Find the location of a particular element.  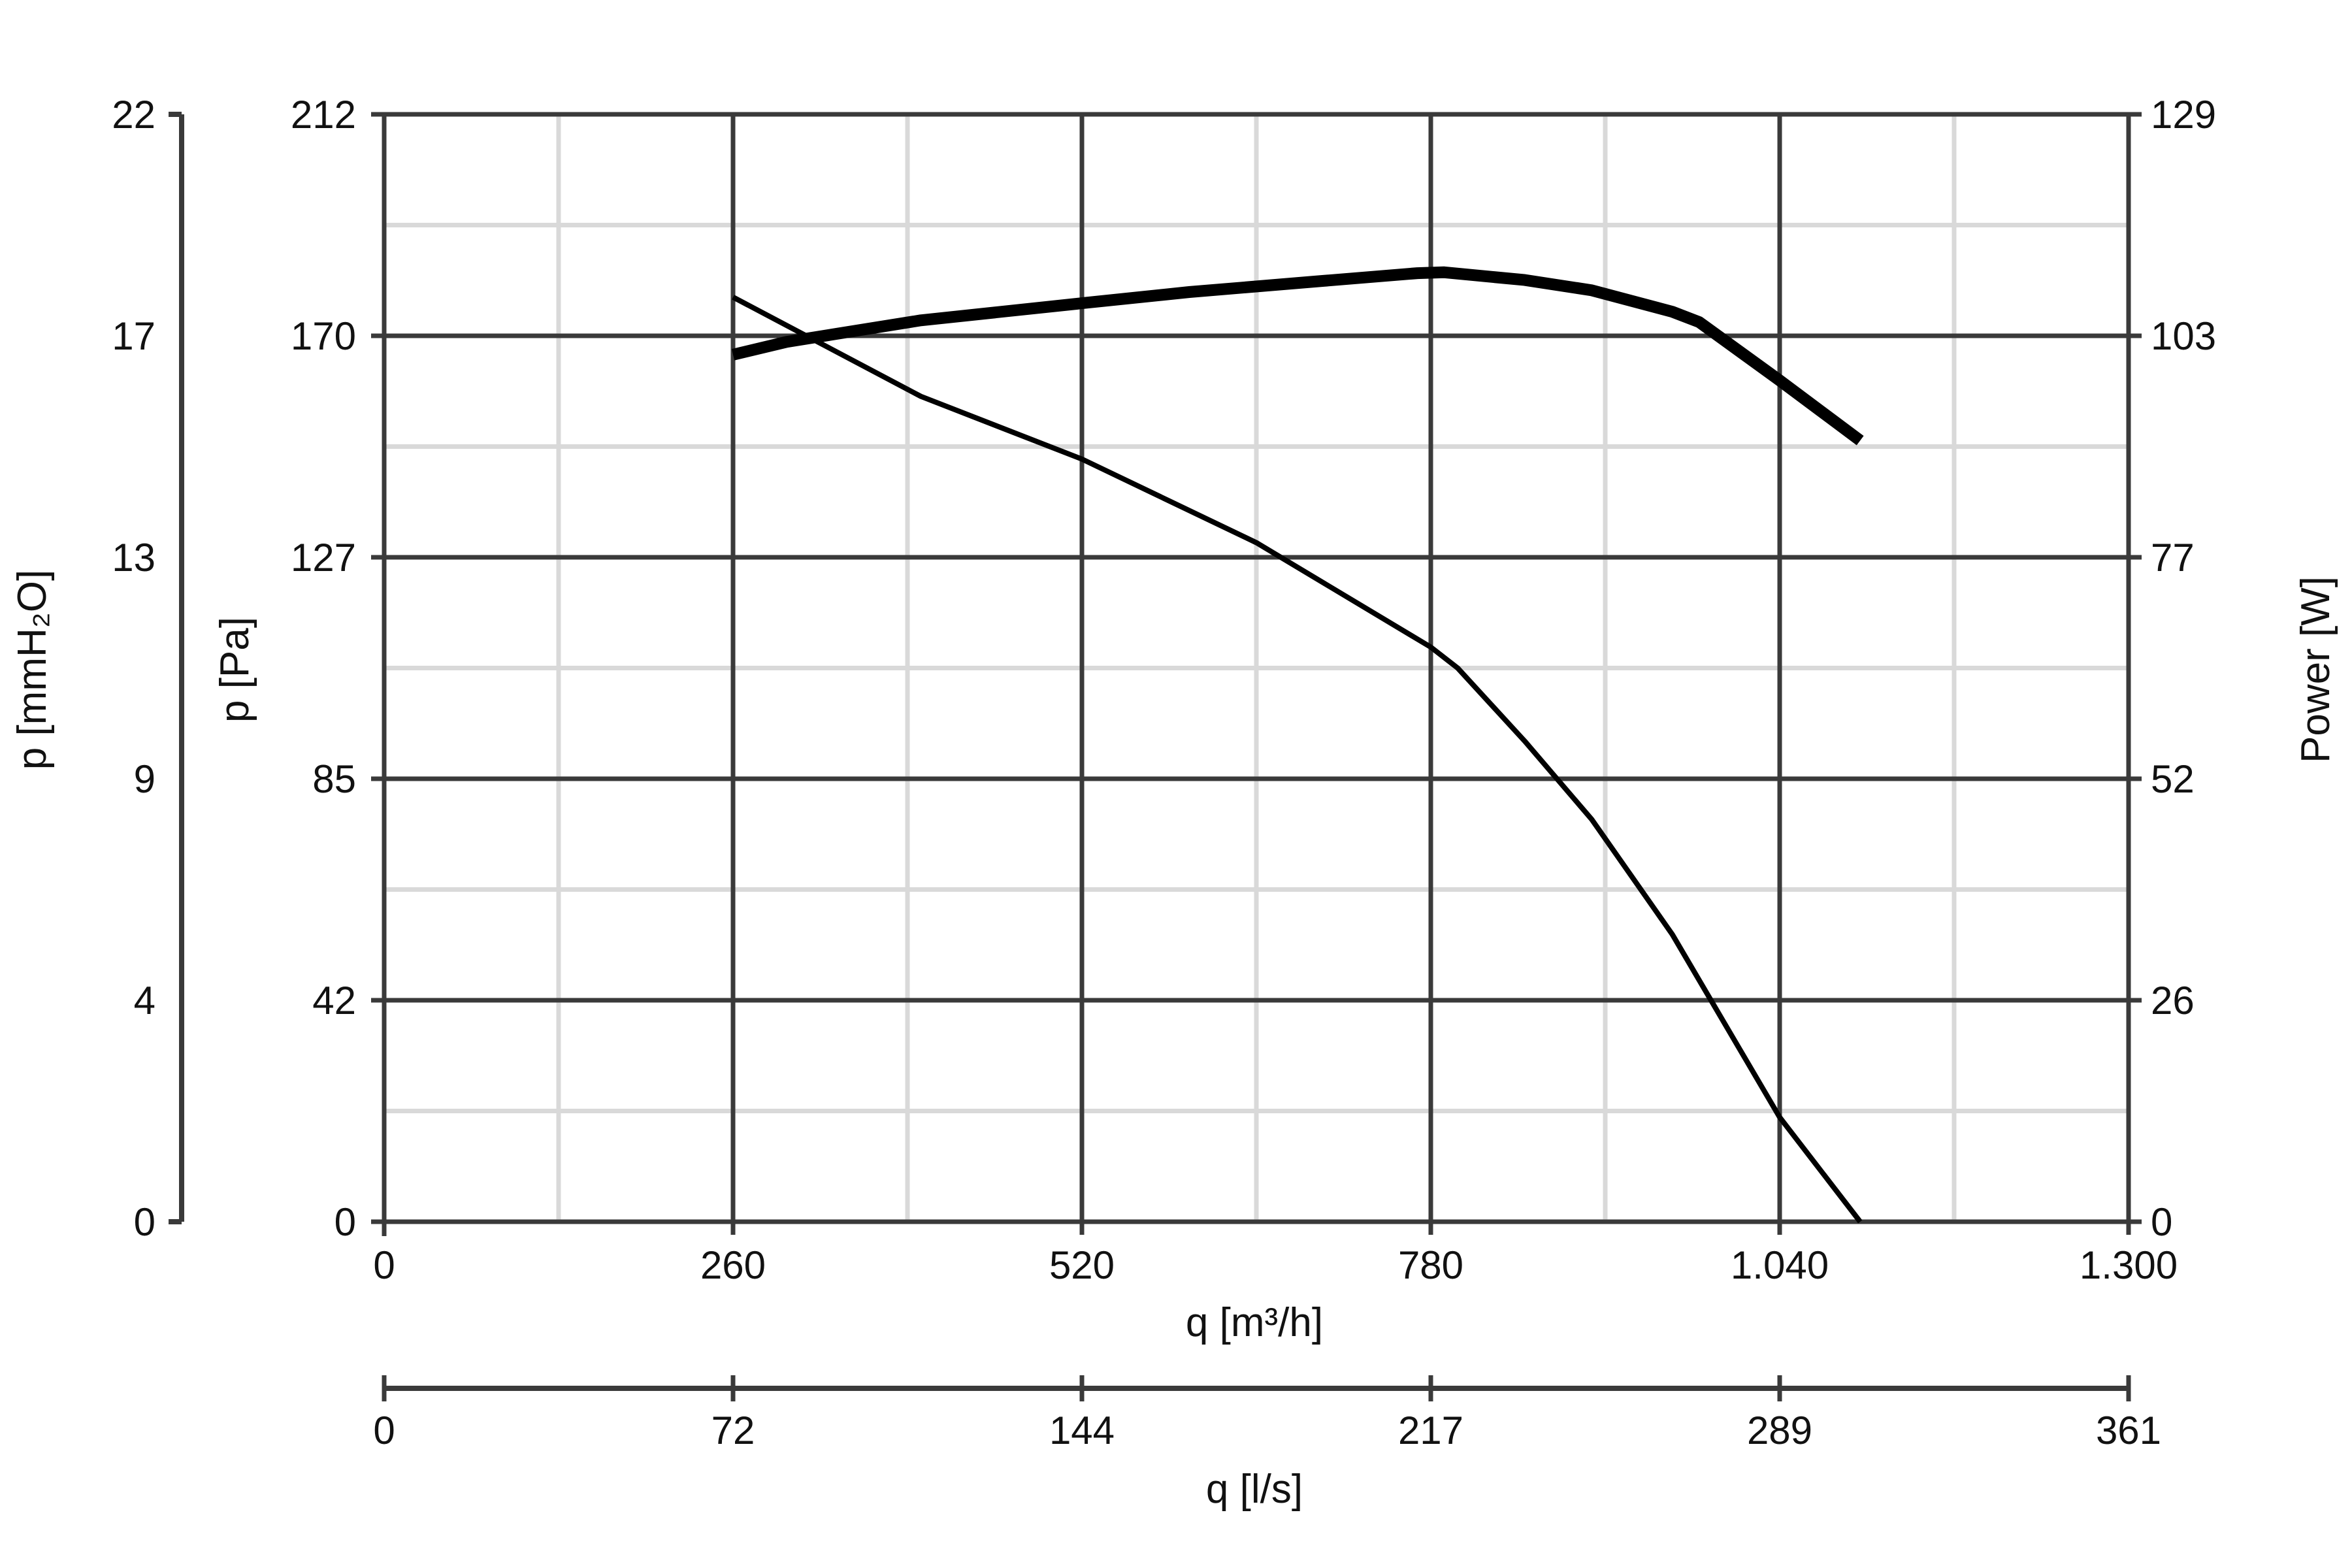

y-tick-label-pa: 127 is located at coordinates (323, 558).